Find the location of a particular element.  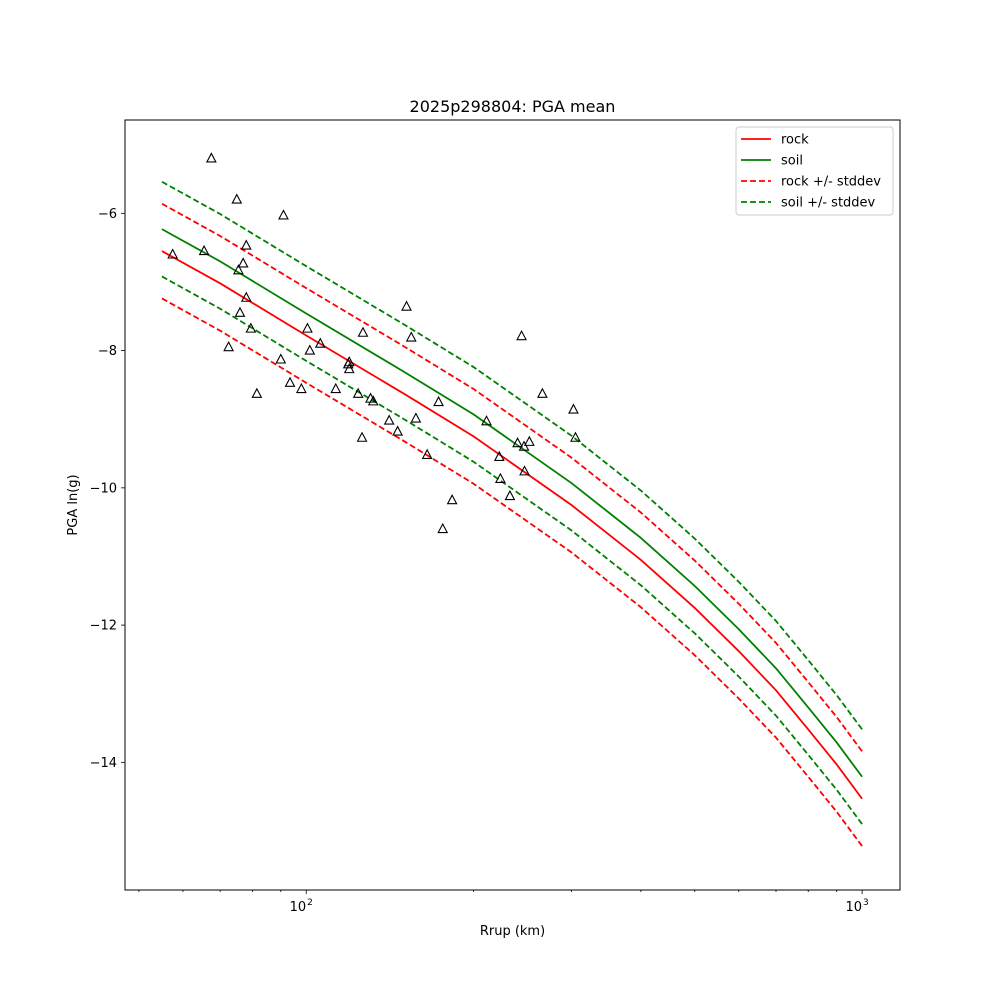

x-tick-label-exponent: 3 is located at coordinates (866, 903).